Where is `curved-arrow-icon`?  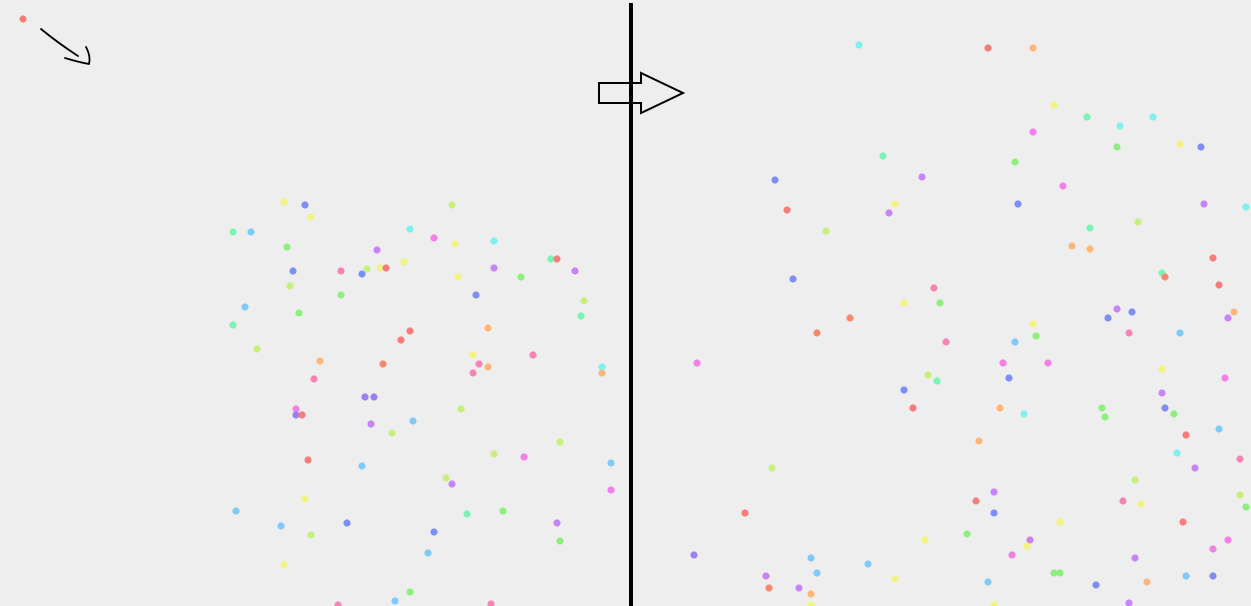
curved-arrow-icon is located at coordinates (65, 46).